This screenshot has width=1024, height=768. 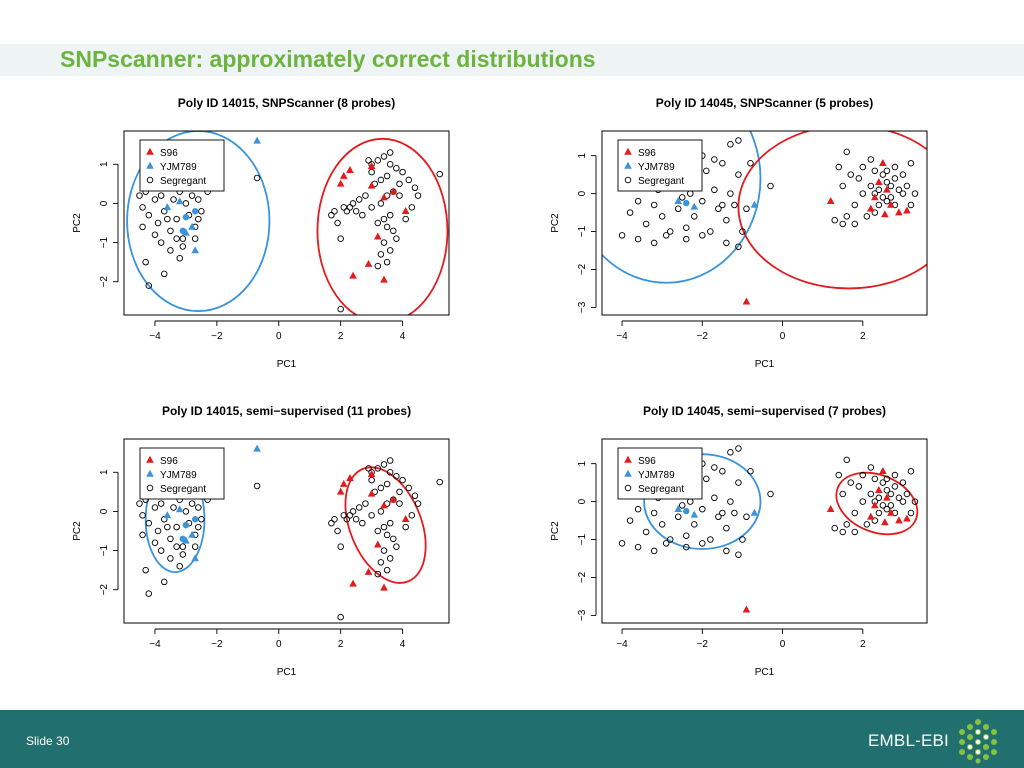 What do you see at coordinates (783, 644) in the screenshot?
I see `x-tick-label: 0` at bounding box center [783, 644].